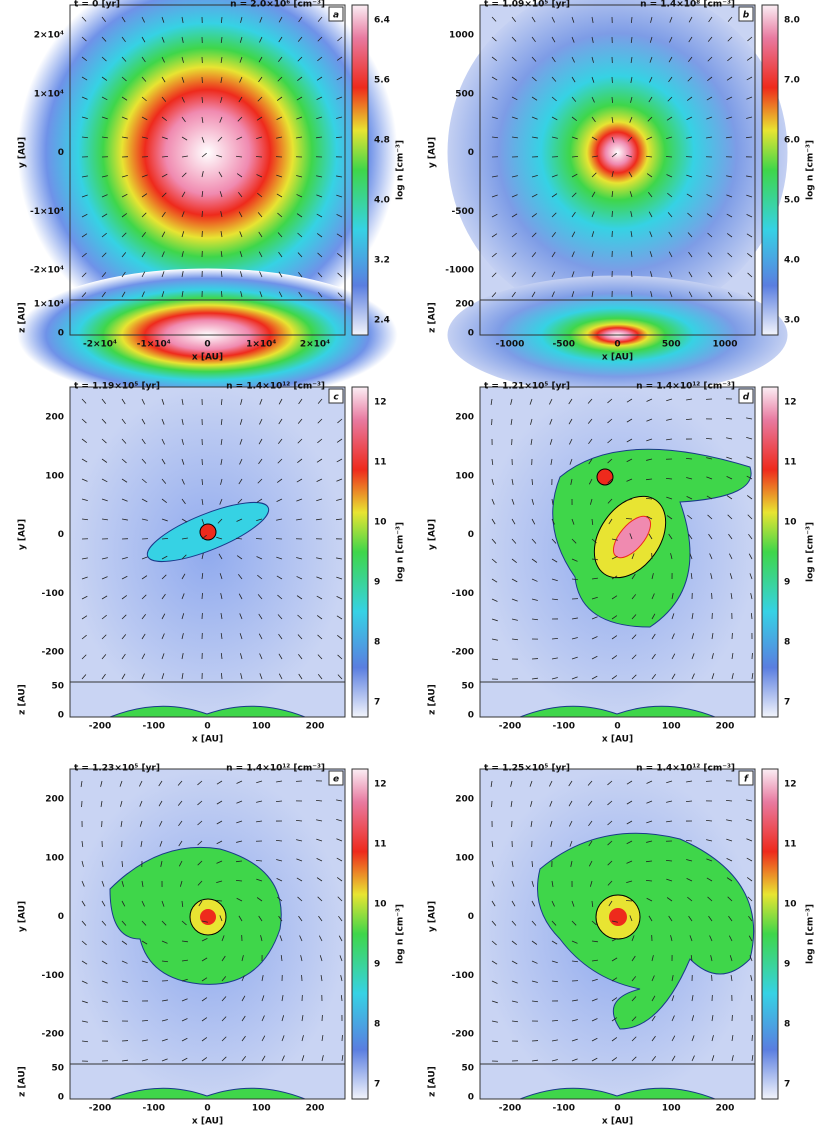 The width and height of the screenshot is (830, 1141). Describe the element at coordinates (462, 653) in the screenshot. I see `y-tick-label: -200` at that location.